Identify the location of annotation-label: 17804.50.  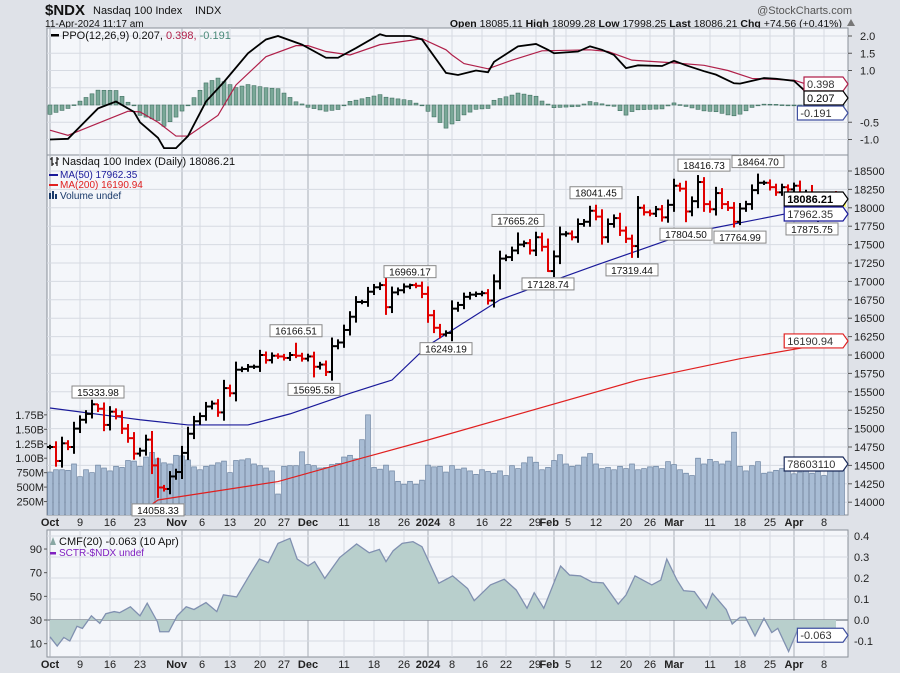
(686, 235).